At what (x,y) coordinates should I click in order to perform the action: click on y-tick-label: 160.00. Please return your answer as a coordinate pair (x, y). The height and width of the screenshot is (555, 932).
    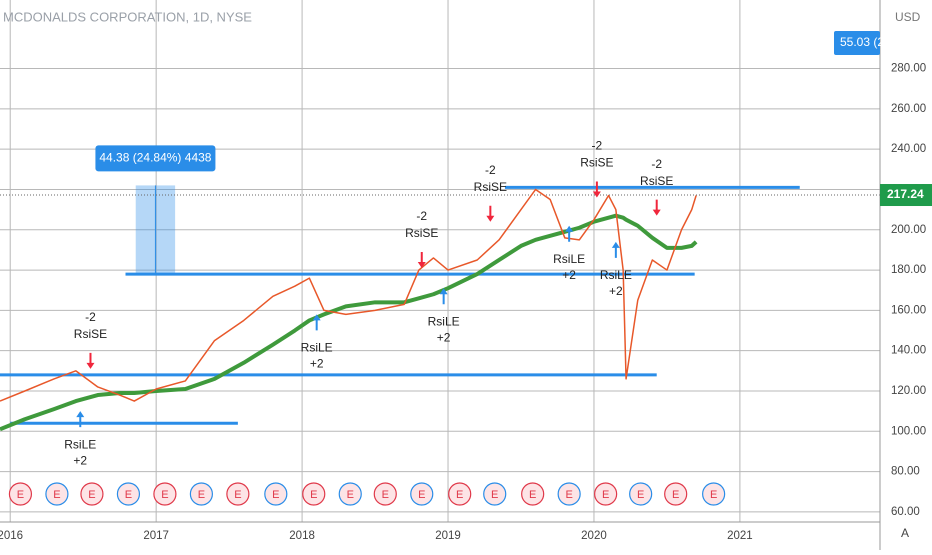
    Looking at the image, I should click on (908, 310).